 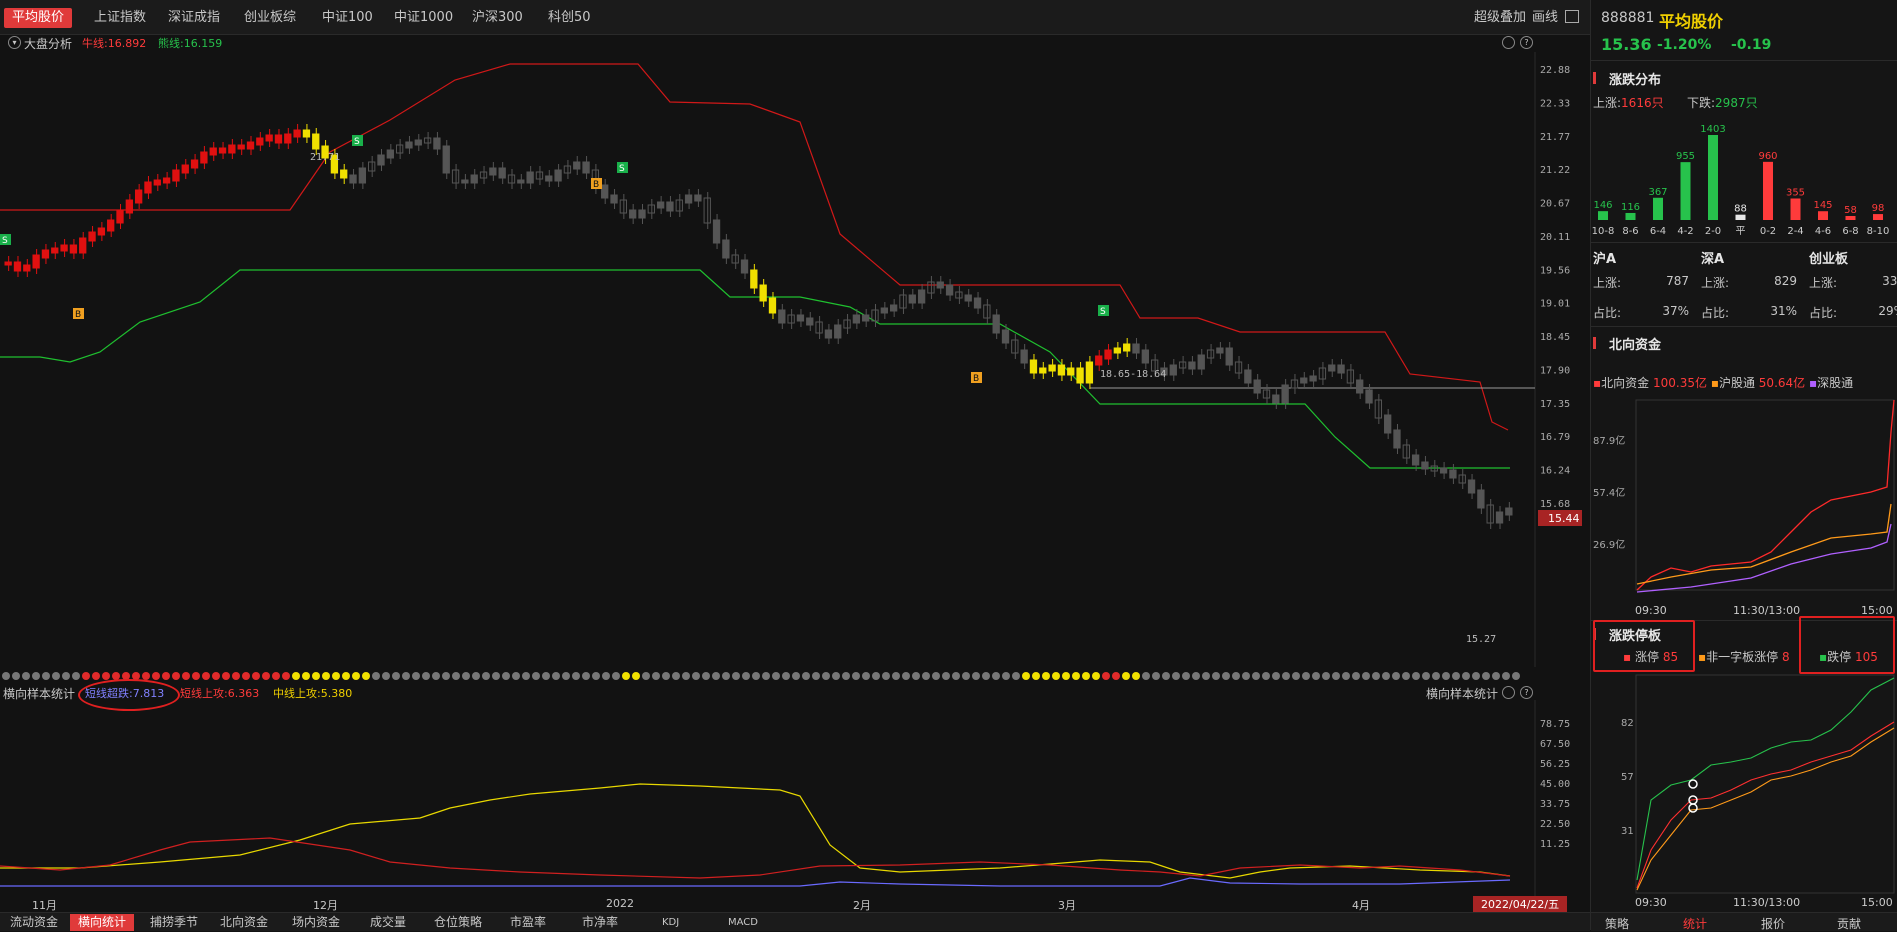 I want to click on northbound-chart: 87.9亿 57.4亿 26.9亿 09:30 11:30/13:00 15:00, so click(x=1744, y=508).